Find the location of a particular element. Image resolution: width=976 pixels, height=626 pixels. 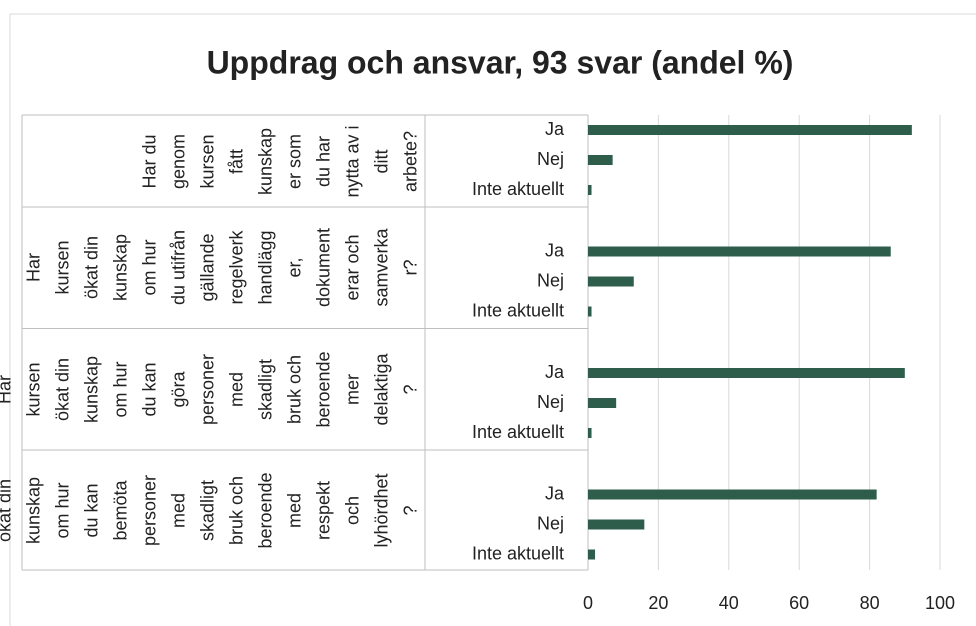

chart-title: Uppdrag och ansvar, 93 svar (andel %) is located at coordinates (500, 62).